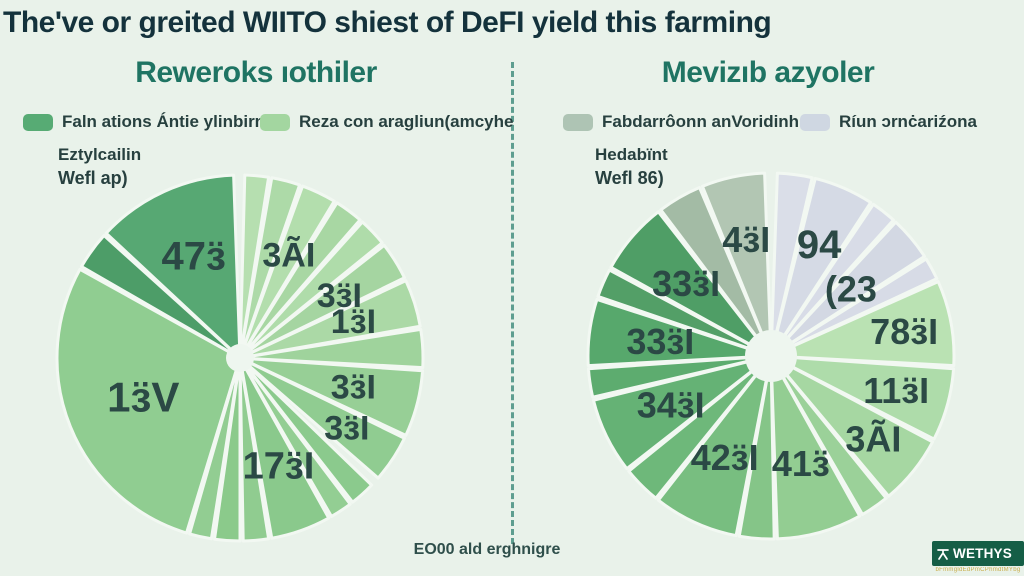 The height and width of the screenshot is (576, 1024). Describe the element at coordinates (512, 303) in the screenshot. I see `section-divider` at that location.